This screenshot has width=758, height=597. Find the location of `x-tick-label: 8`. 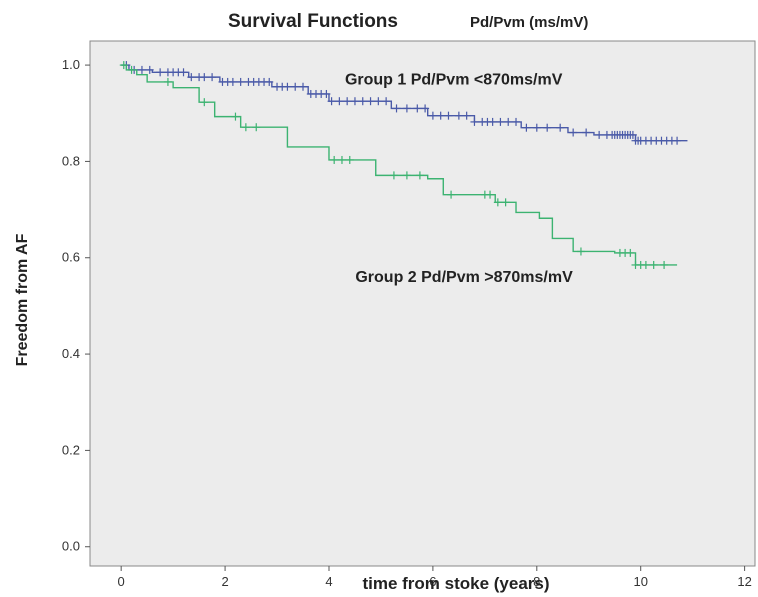

x-tick-label: 8 is located at coordinates (536, 581).